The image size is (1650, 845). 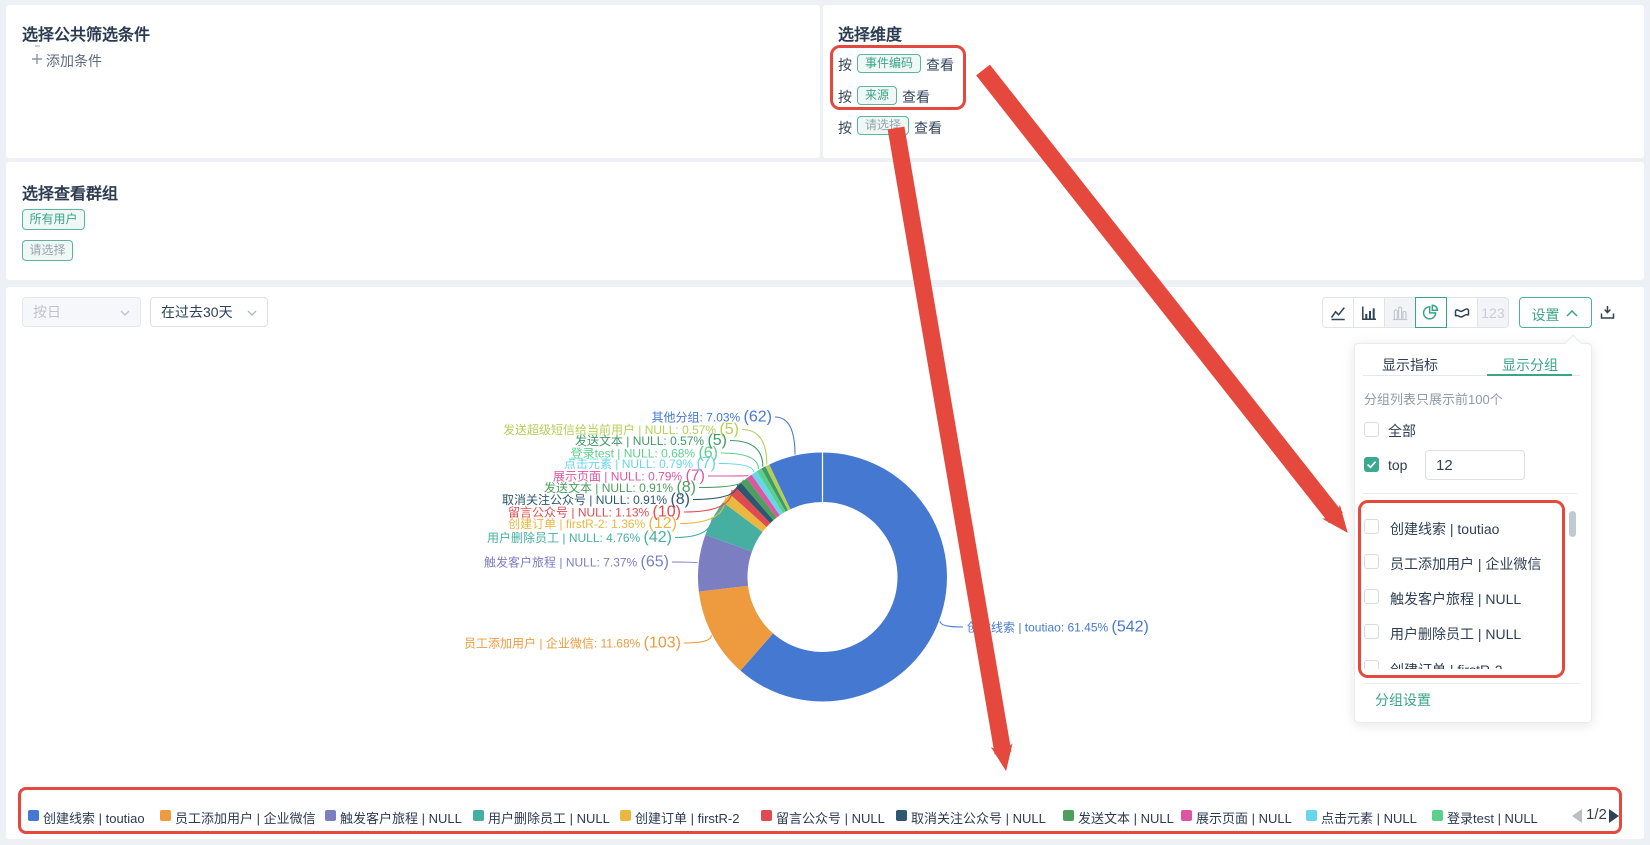 What do you see at coordinates (640, 463) in the screenshot?
I see `svg-text: 点击元素 | NULL: 0.79% (7)` at bounding box center [640, 463].